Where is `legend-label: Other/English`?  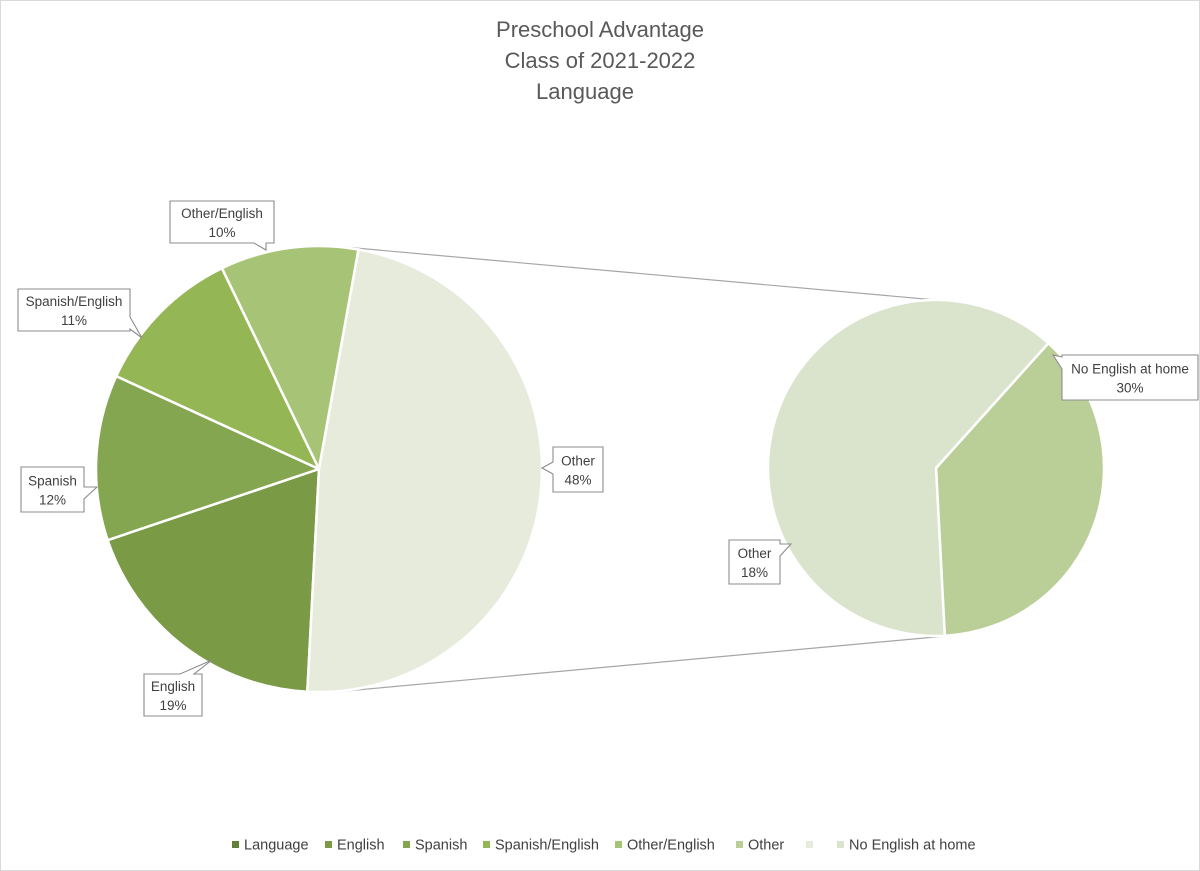 legend-label: Other/English is located at coordinates (671, 846).